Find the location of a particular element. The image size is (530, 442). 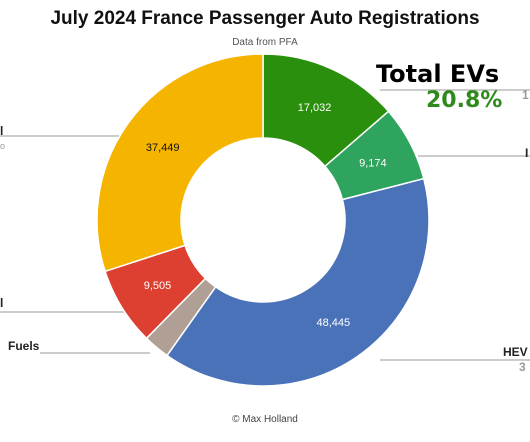

chart-credit: © Max Holland is located at coordinates (265, 419).